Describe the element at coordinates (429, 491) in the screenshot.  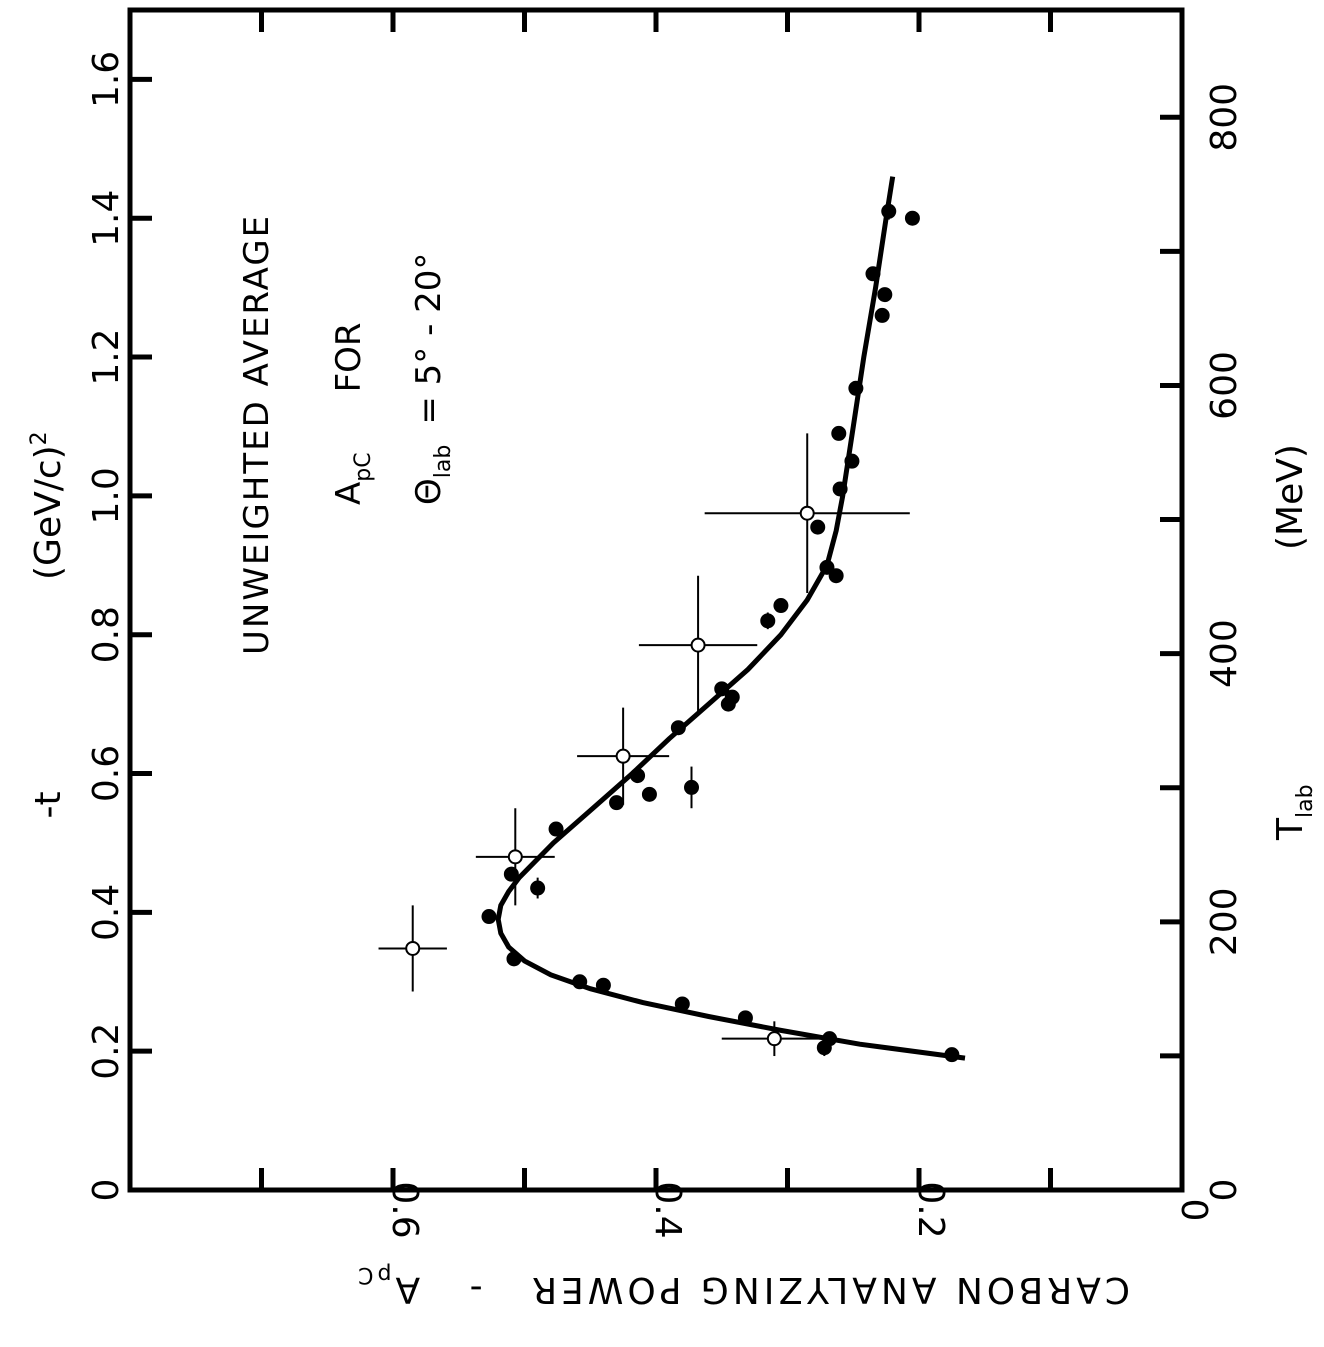
I see `annotation-line3-symbol: Θ` at that location.